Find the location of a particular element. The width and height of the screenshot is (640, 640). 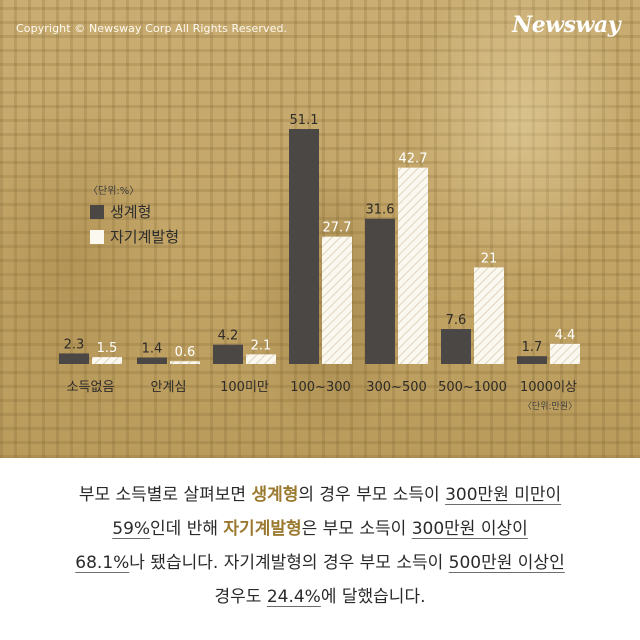

caption-highlight: 자기계발형 is located at coordinates (262, 529).